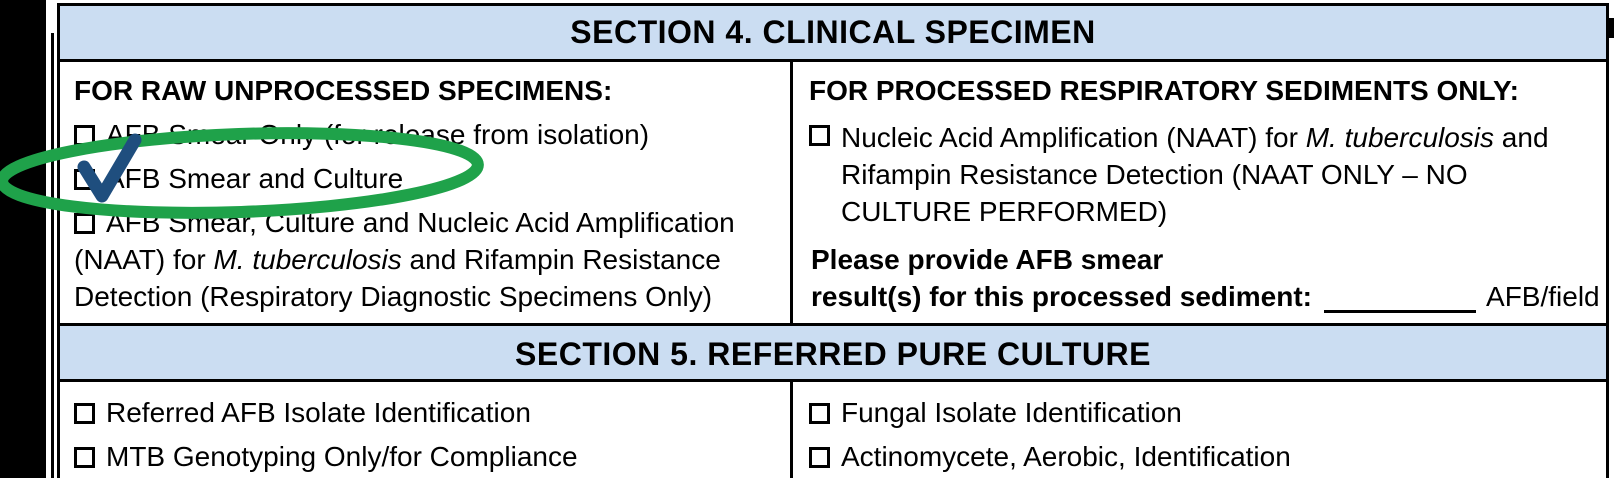 The height and width of the screenshot is (478, 1614). I want to click on option-naat-label-italic: M. tuberculosis, so click(307, 259).